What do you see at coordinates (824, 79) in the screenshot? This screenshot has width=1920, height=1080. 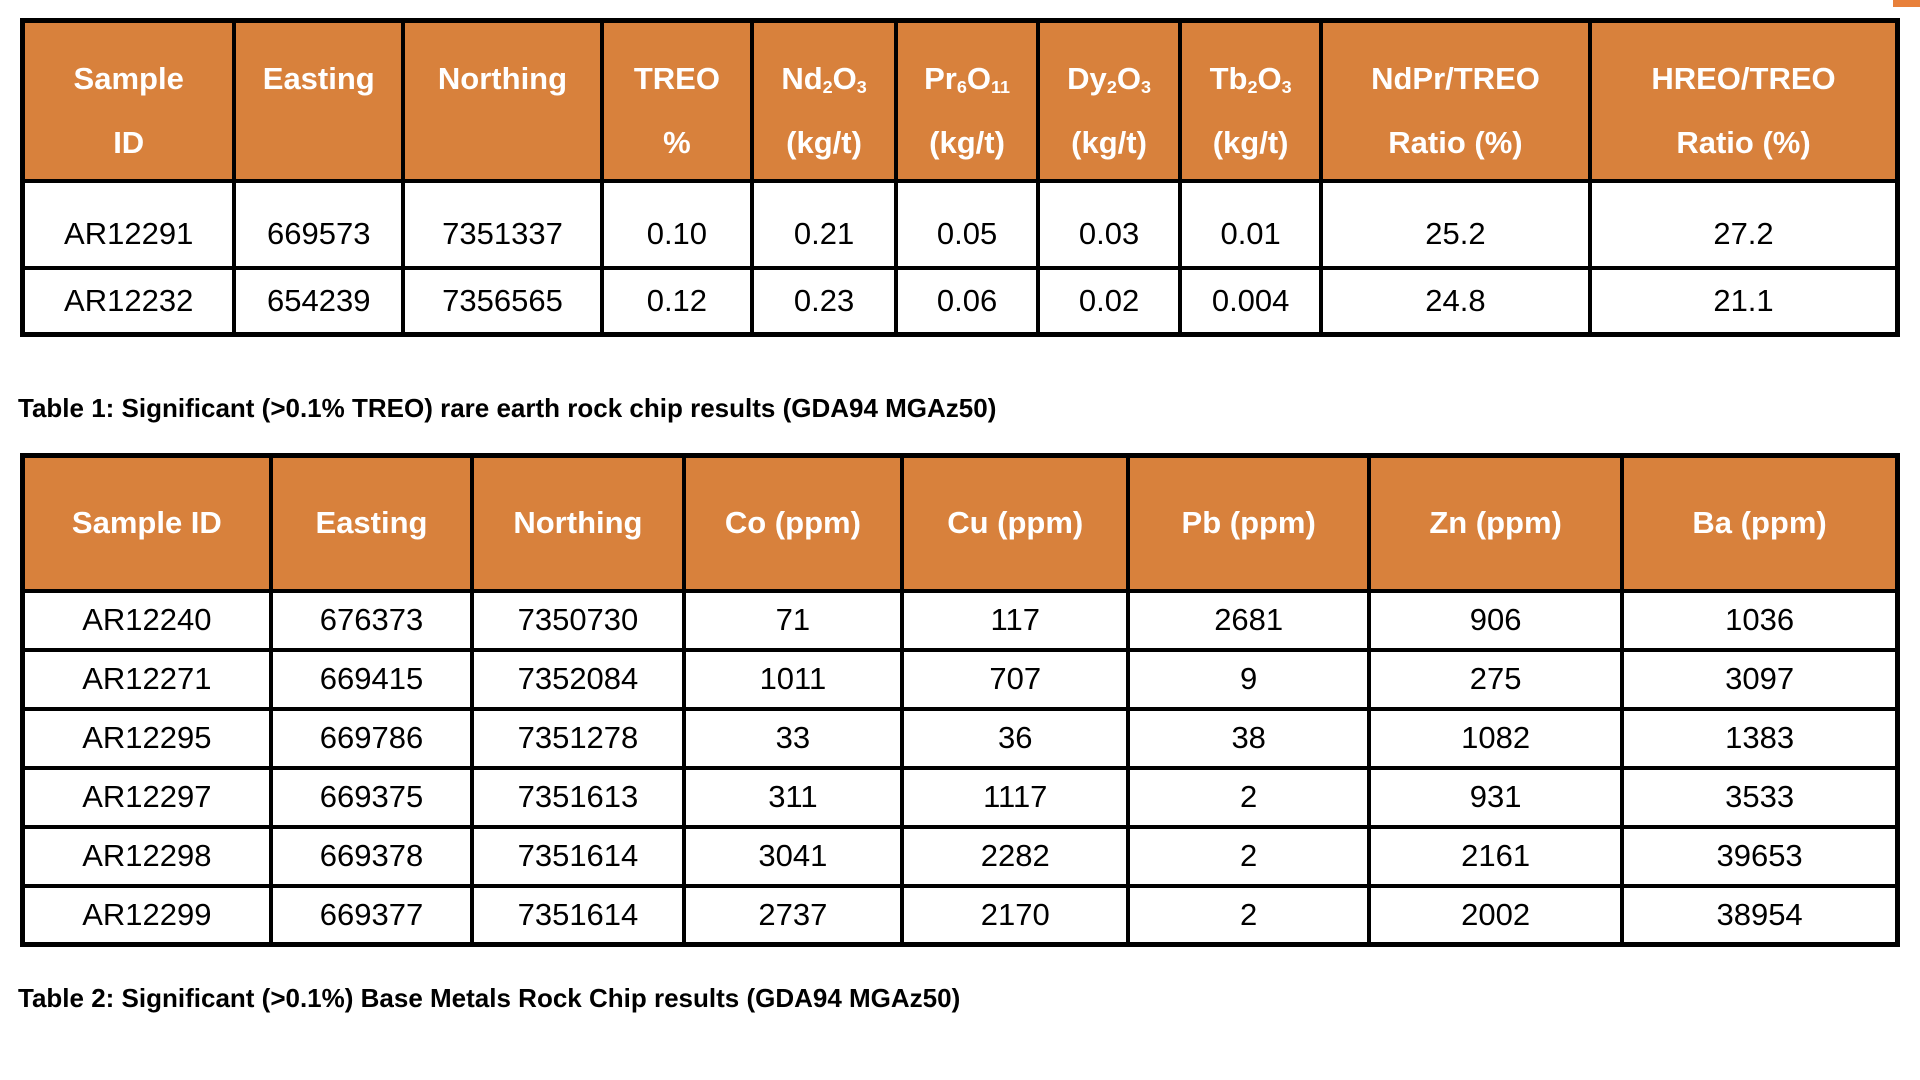 I see `header-line-1: Nd2O3` at bounding box center [824, 79].